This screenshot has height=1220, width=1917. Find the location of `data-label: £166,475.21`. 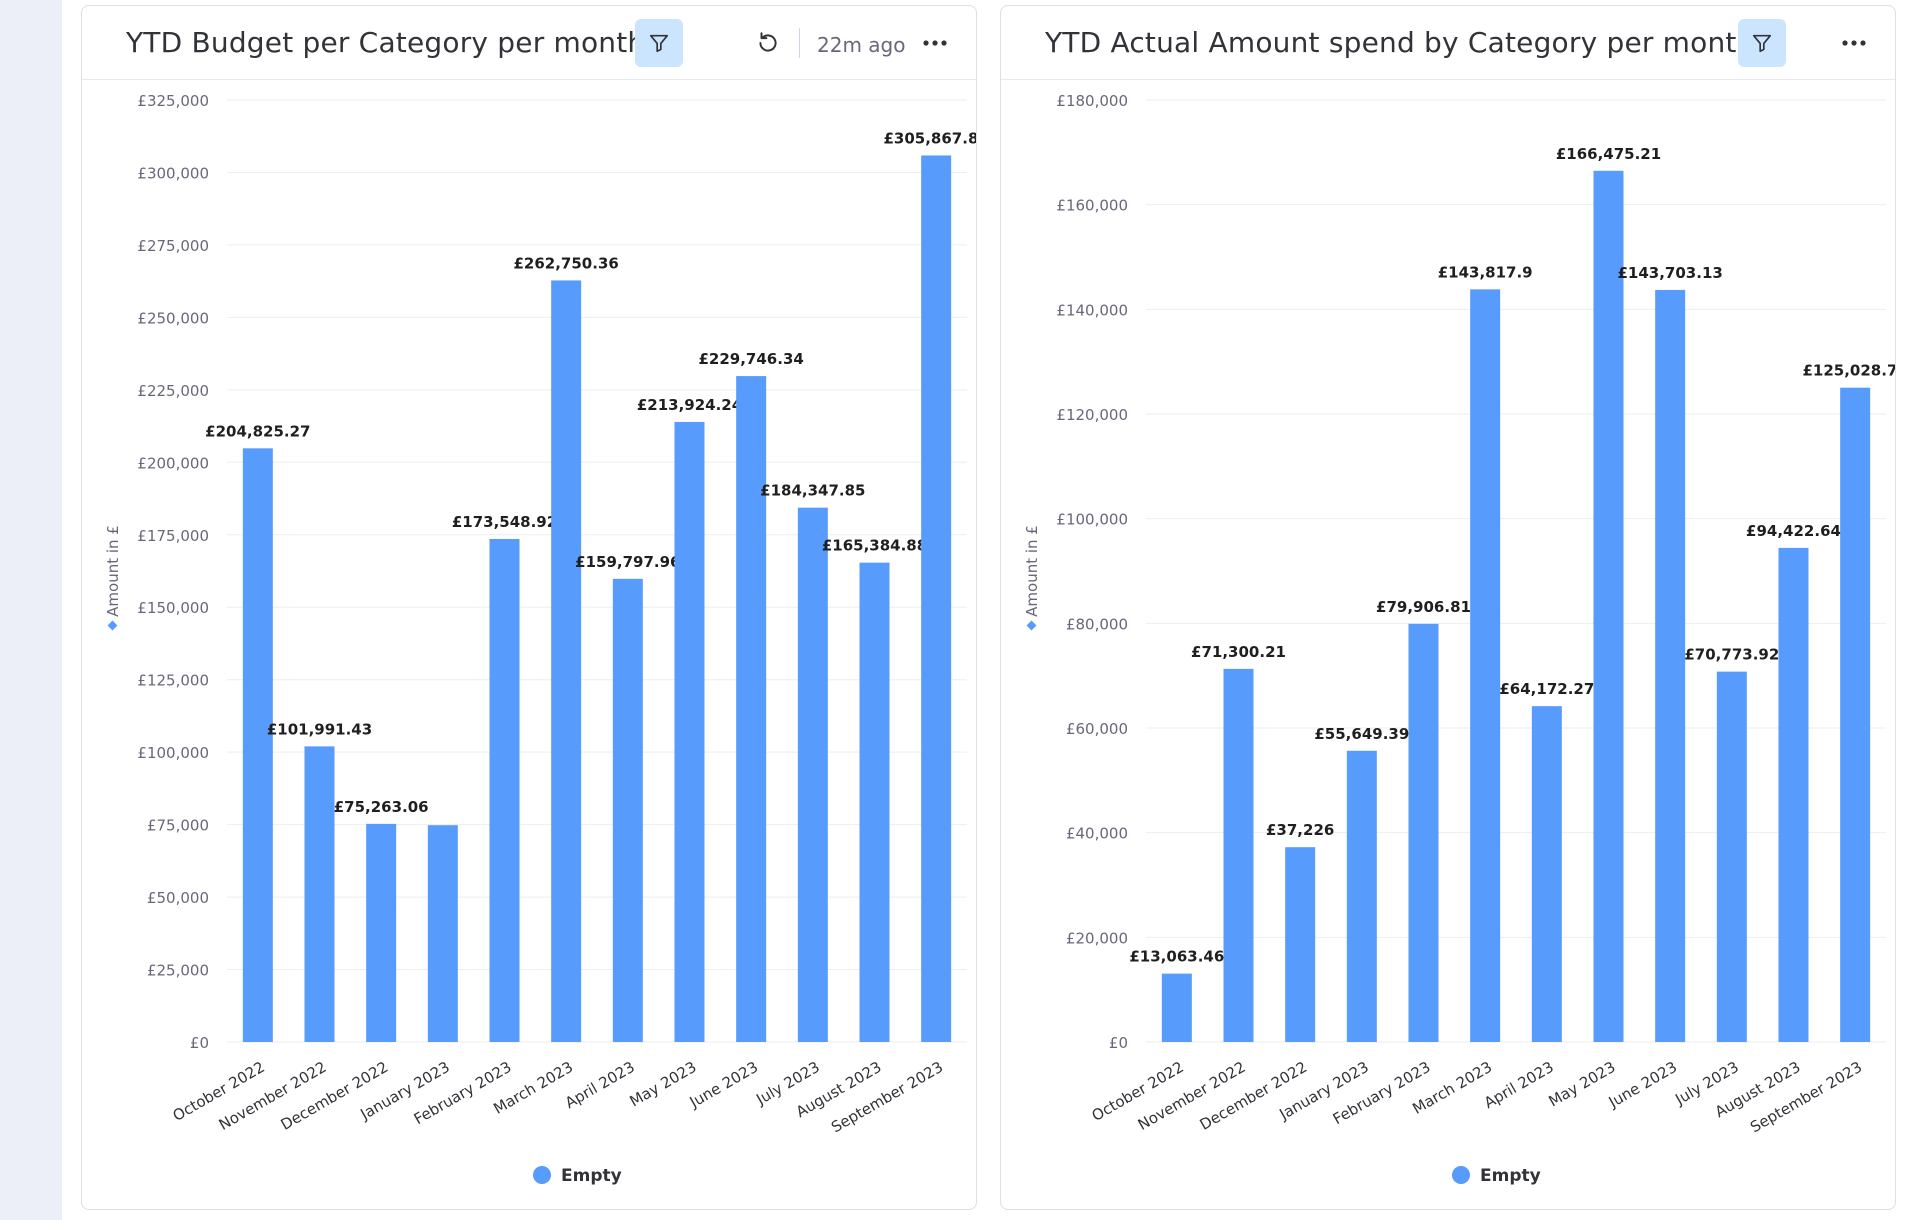

data-label: £166,475.21 is located at coordinates (1608, 154).